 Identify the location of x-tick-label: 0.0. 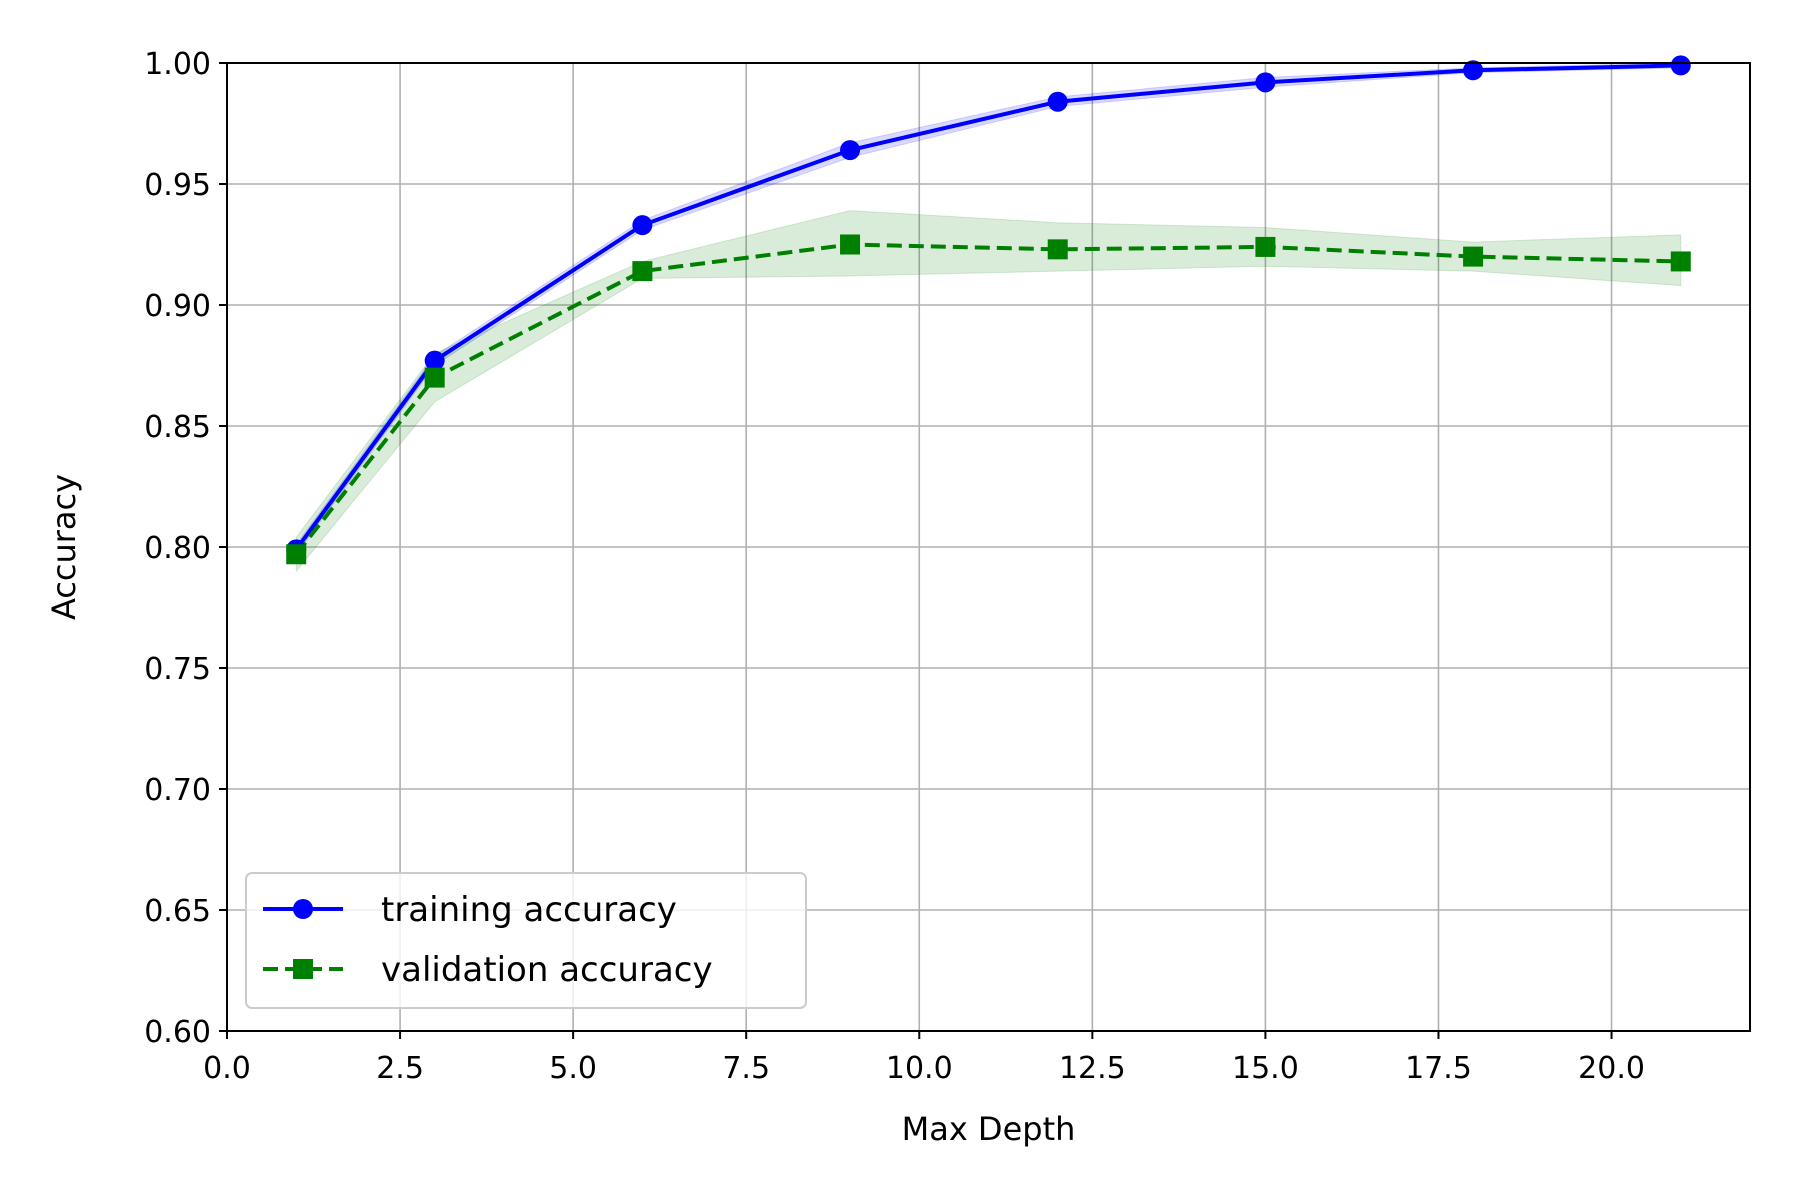
(227, 1068).